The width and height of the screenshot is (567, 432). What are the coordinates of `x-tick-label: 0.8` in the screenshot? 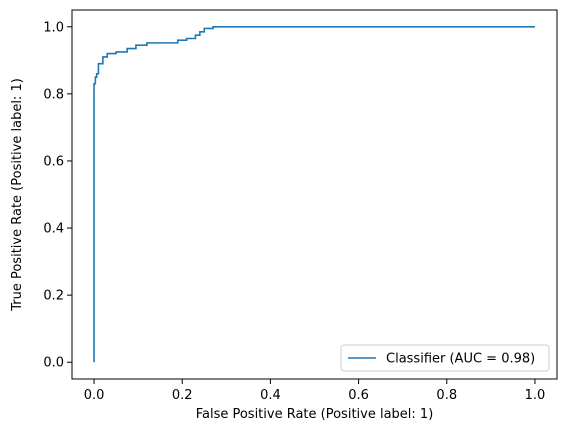 It's located at (446, 395).